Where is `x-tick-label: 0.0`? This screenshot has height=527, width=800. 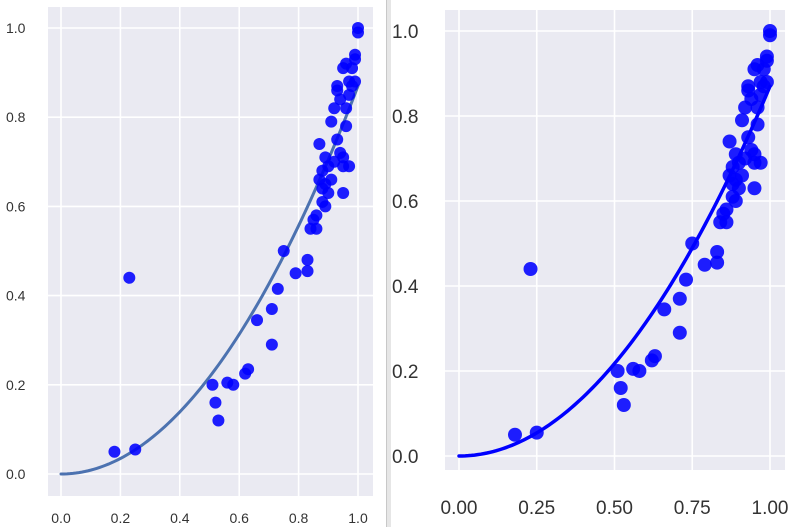 x-tick-label: 0.0 is located at coordinates (61, 518).